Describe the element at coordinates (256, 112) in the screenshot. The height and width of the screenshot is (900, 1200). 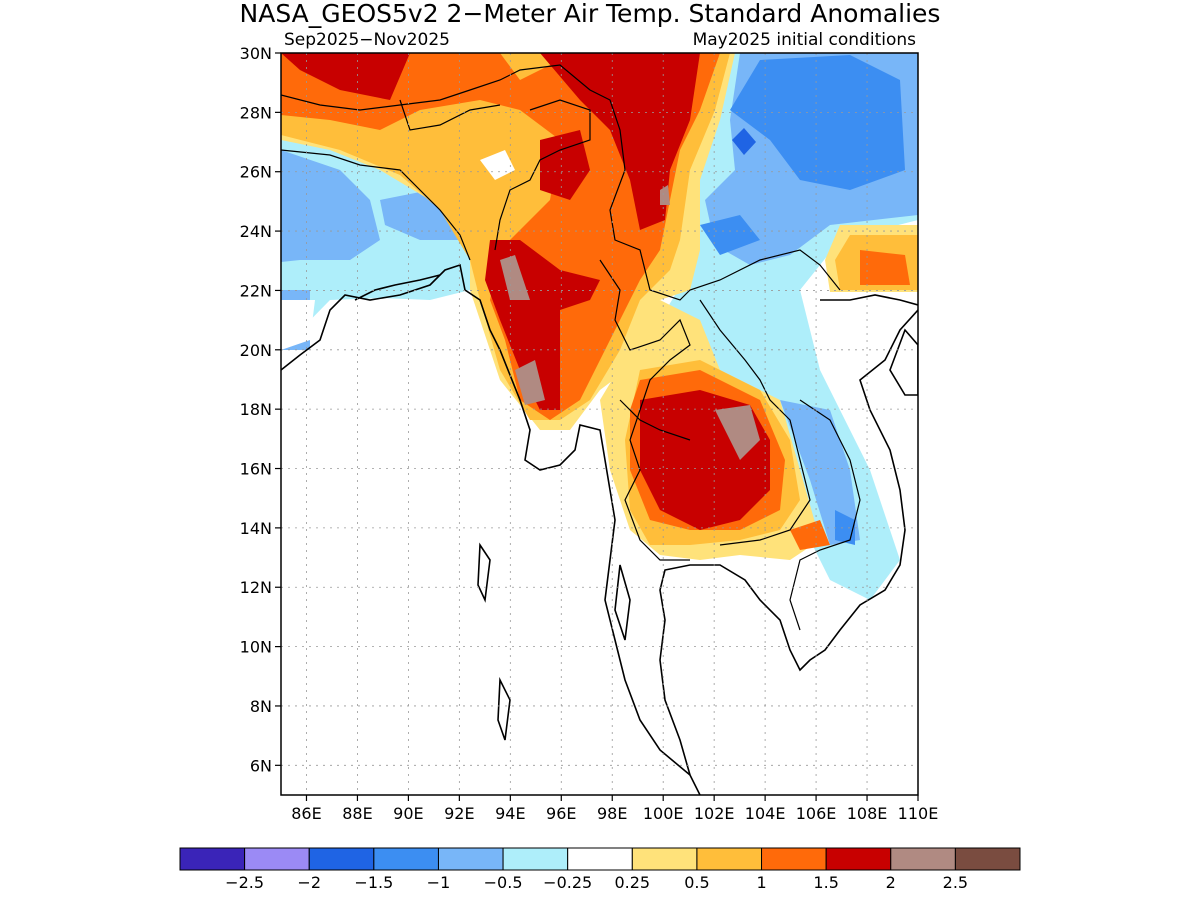
I see `lat-tick-label: 28N` at that location.